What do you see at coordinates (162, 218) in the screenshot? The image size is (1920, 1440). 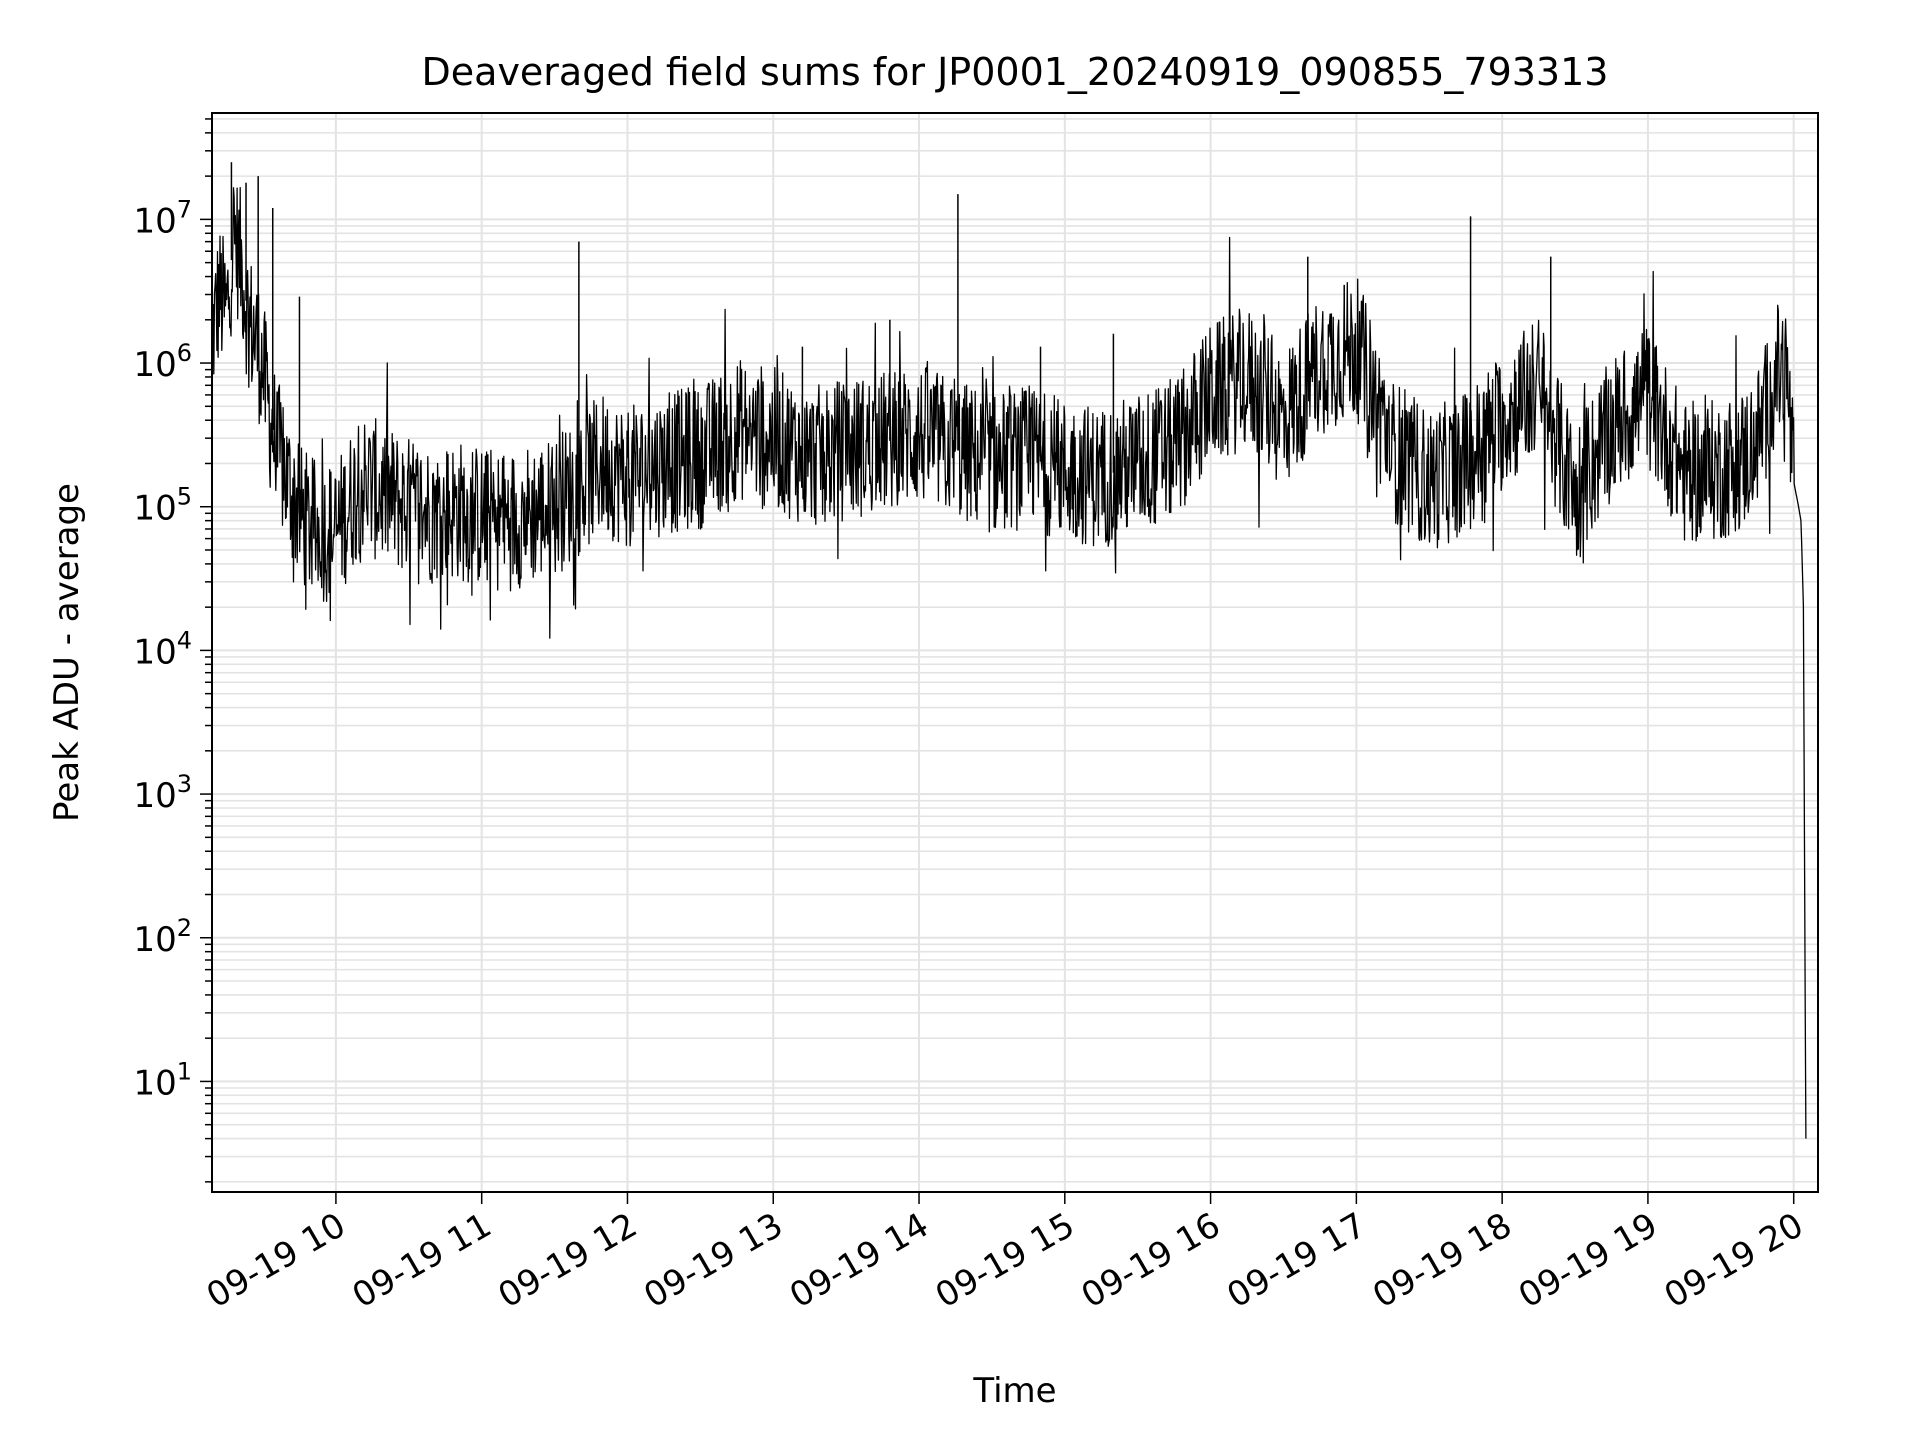 I see `y-tick-label: 10⁷` at bounding box center [162, 218].